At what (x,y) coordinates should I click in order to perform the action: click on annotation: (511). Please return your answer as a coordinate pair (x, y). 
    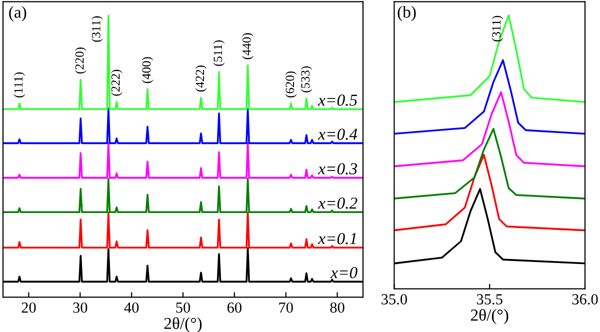
    Looking at the image, I should click on (219, 53).